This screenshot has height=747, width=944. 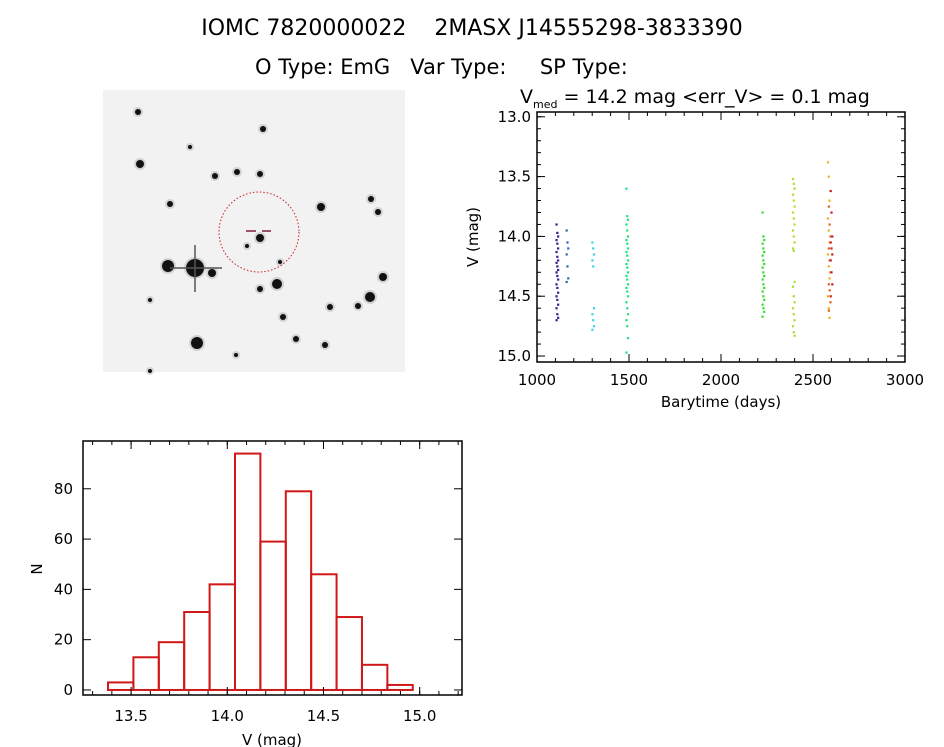 I want to click on lc-ytick-label: 14.0, so click(x=514, y=236).